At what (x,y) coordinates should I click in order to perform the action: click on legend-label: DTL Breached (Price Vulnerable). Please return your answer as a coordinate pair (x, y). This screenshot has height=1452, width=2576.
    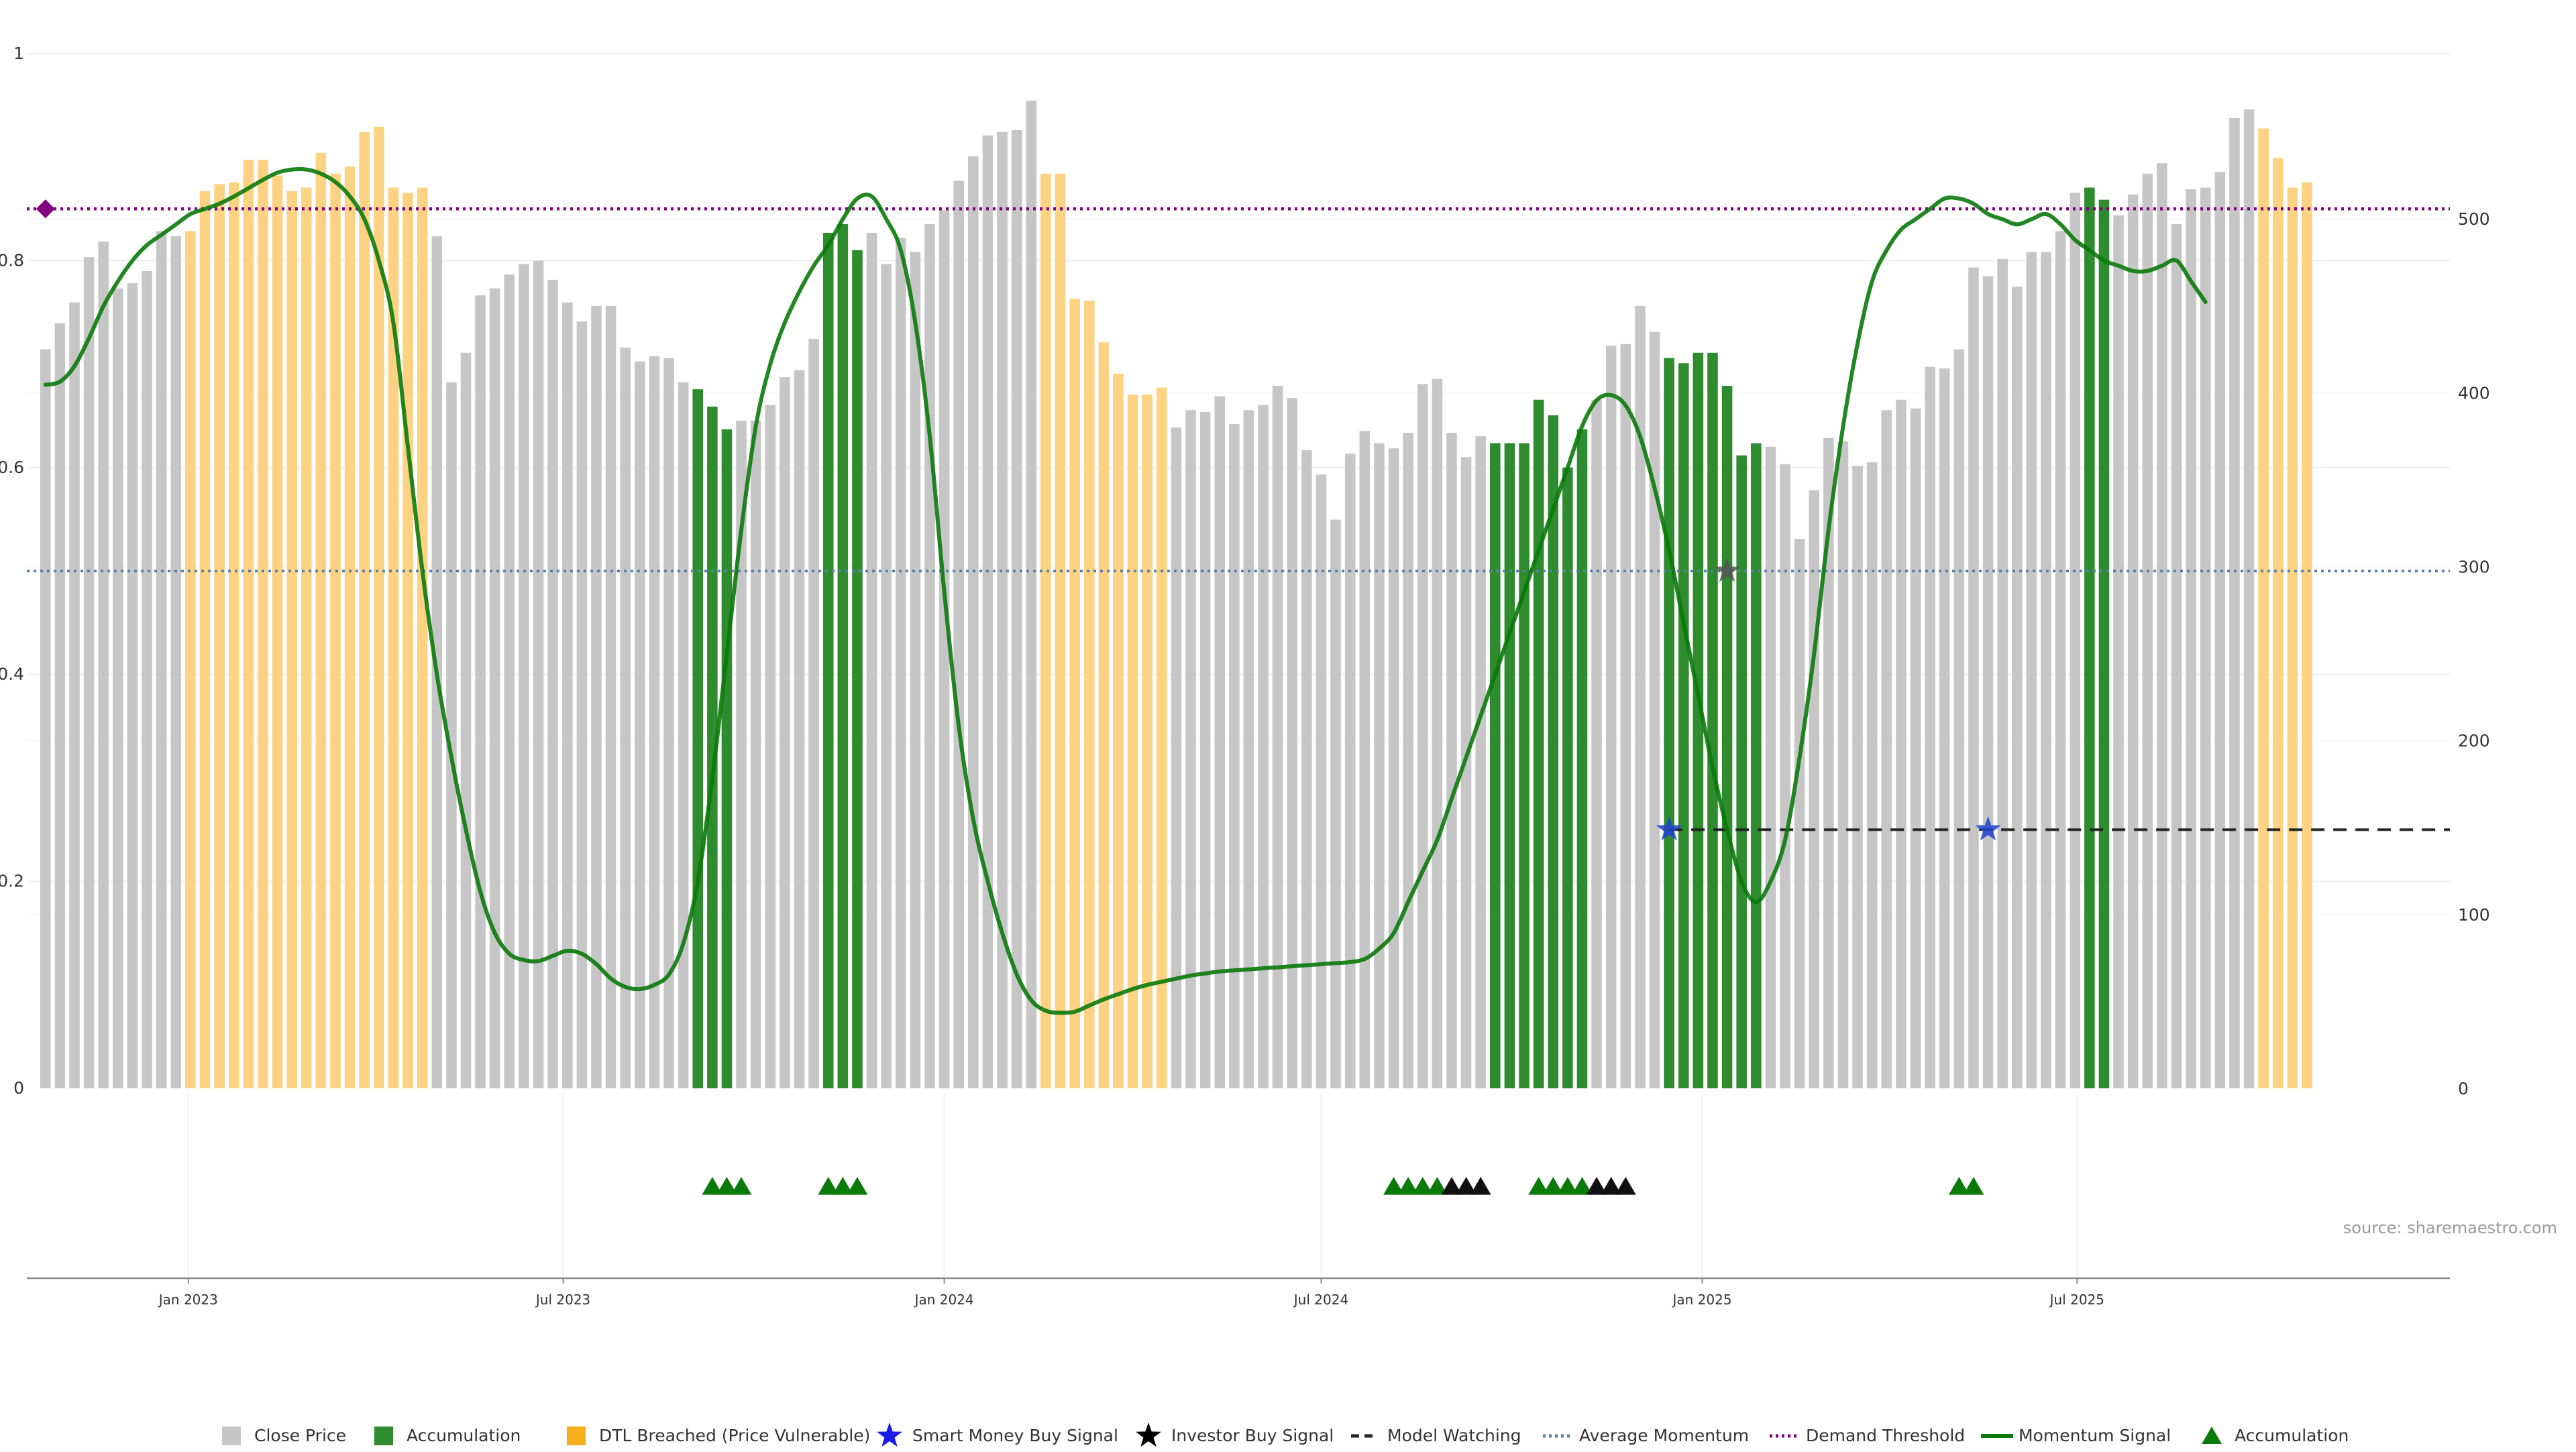
    Looking at the image, I should click on (734, 1436).